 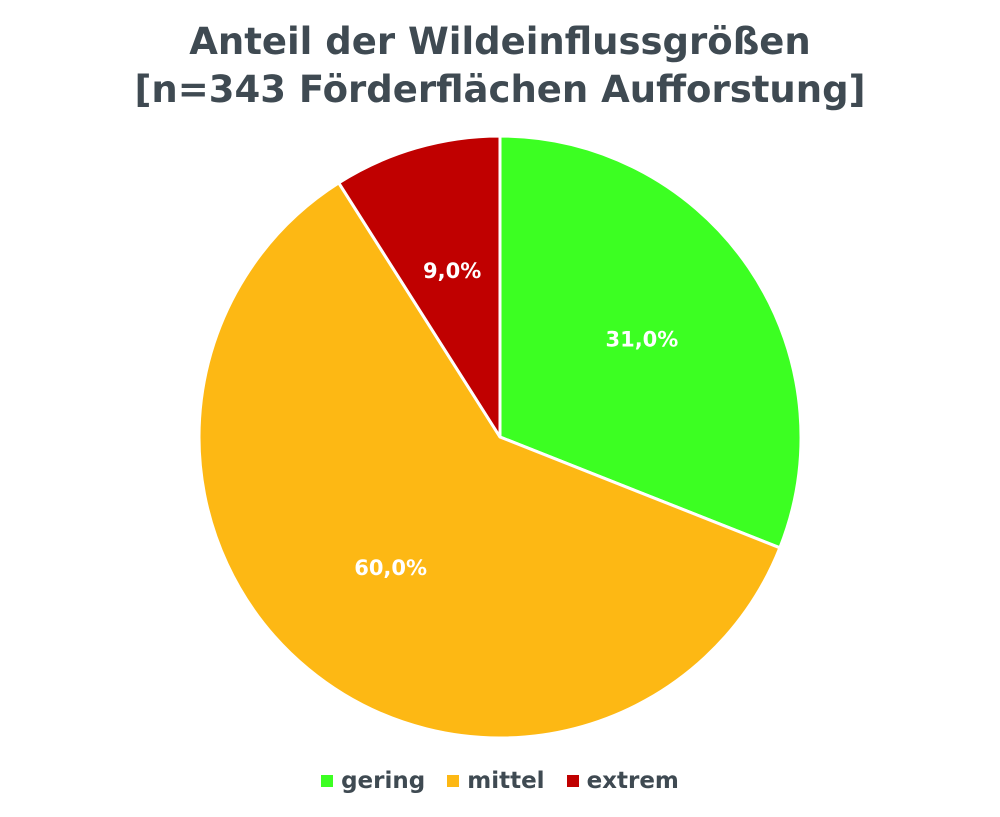 I want to click on legend-item-mittel: mittel, so click(x=496, y=781).